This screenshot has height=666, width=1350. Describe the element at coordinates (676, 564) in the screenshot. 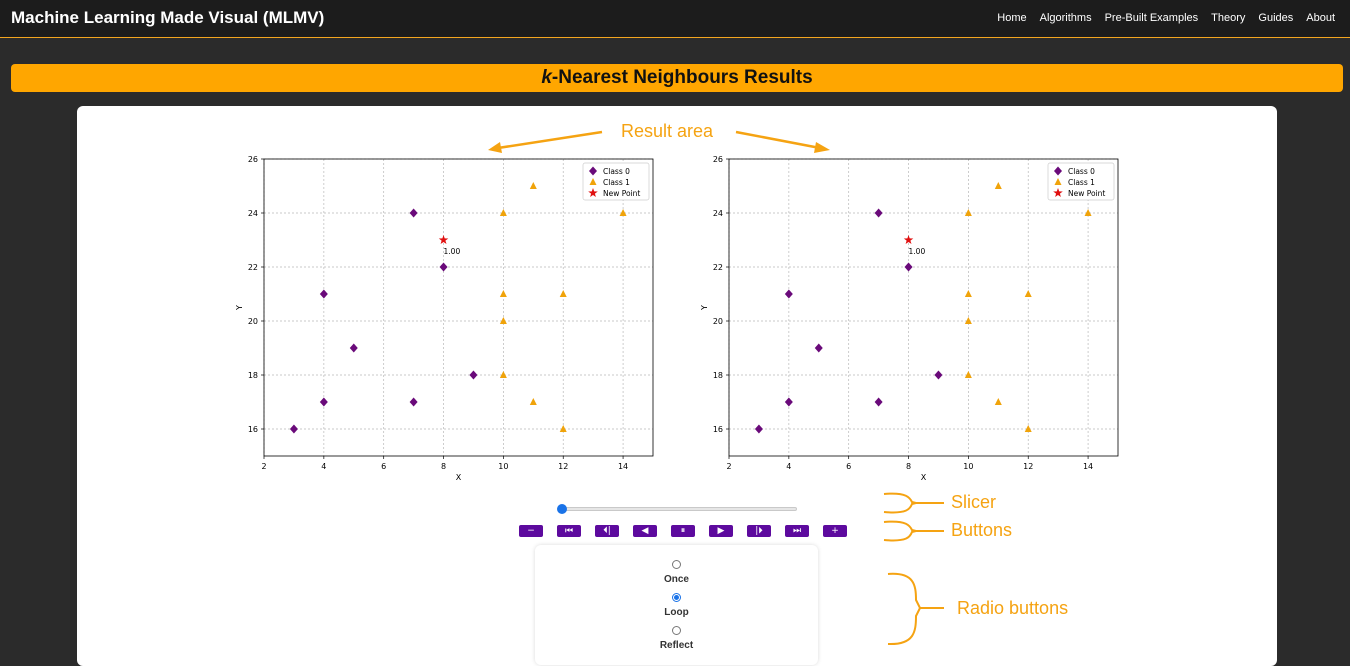

I see `radio-once-circle` at that location.